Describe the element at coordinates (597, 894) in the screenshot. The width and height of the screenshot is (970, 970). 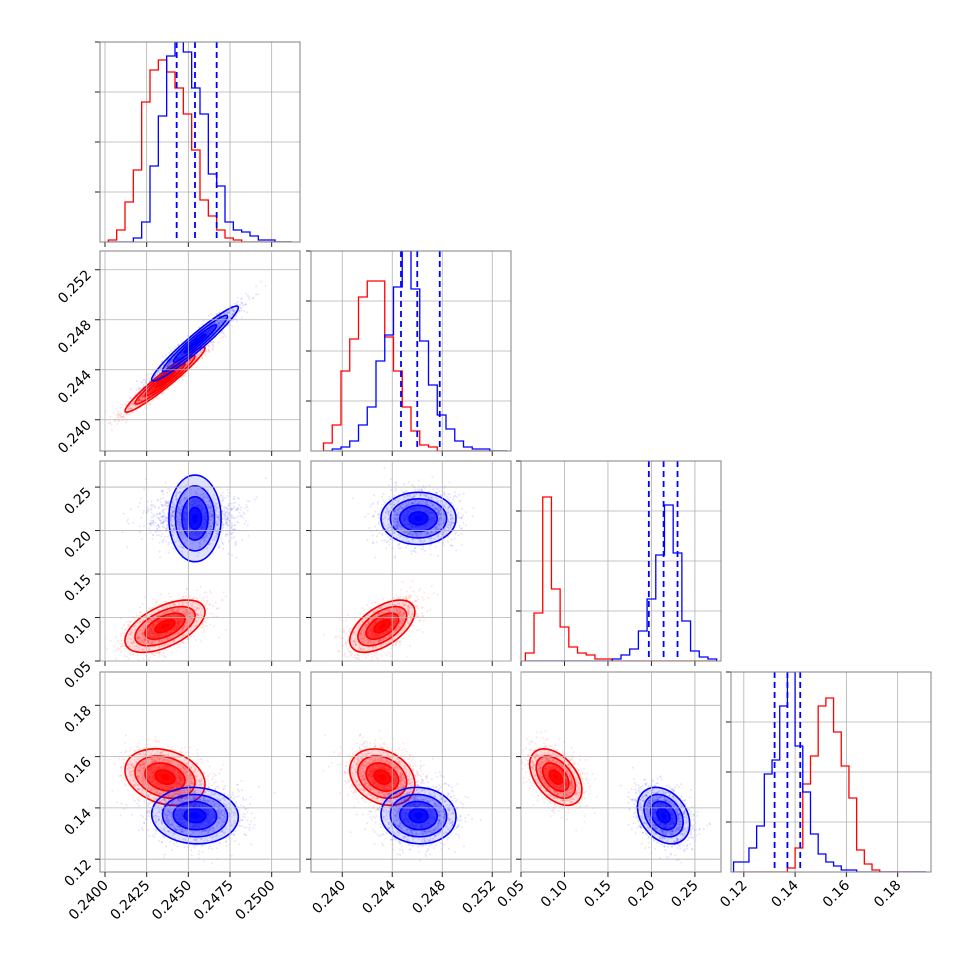
I see `x-tick-label: 0.15` at that location.